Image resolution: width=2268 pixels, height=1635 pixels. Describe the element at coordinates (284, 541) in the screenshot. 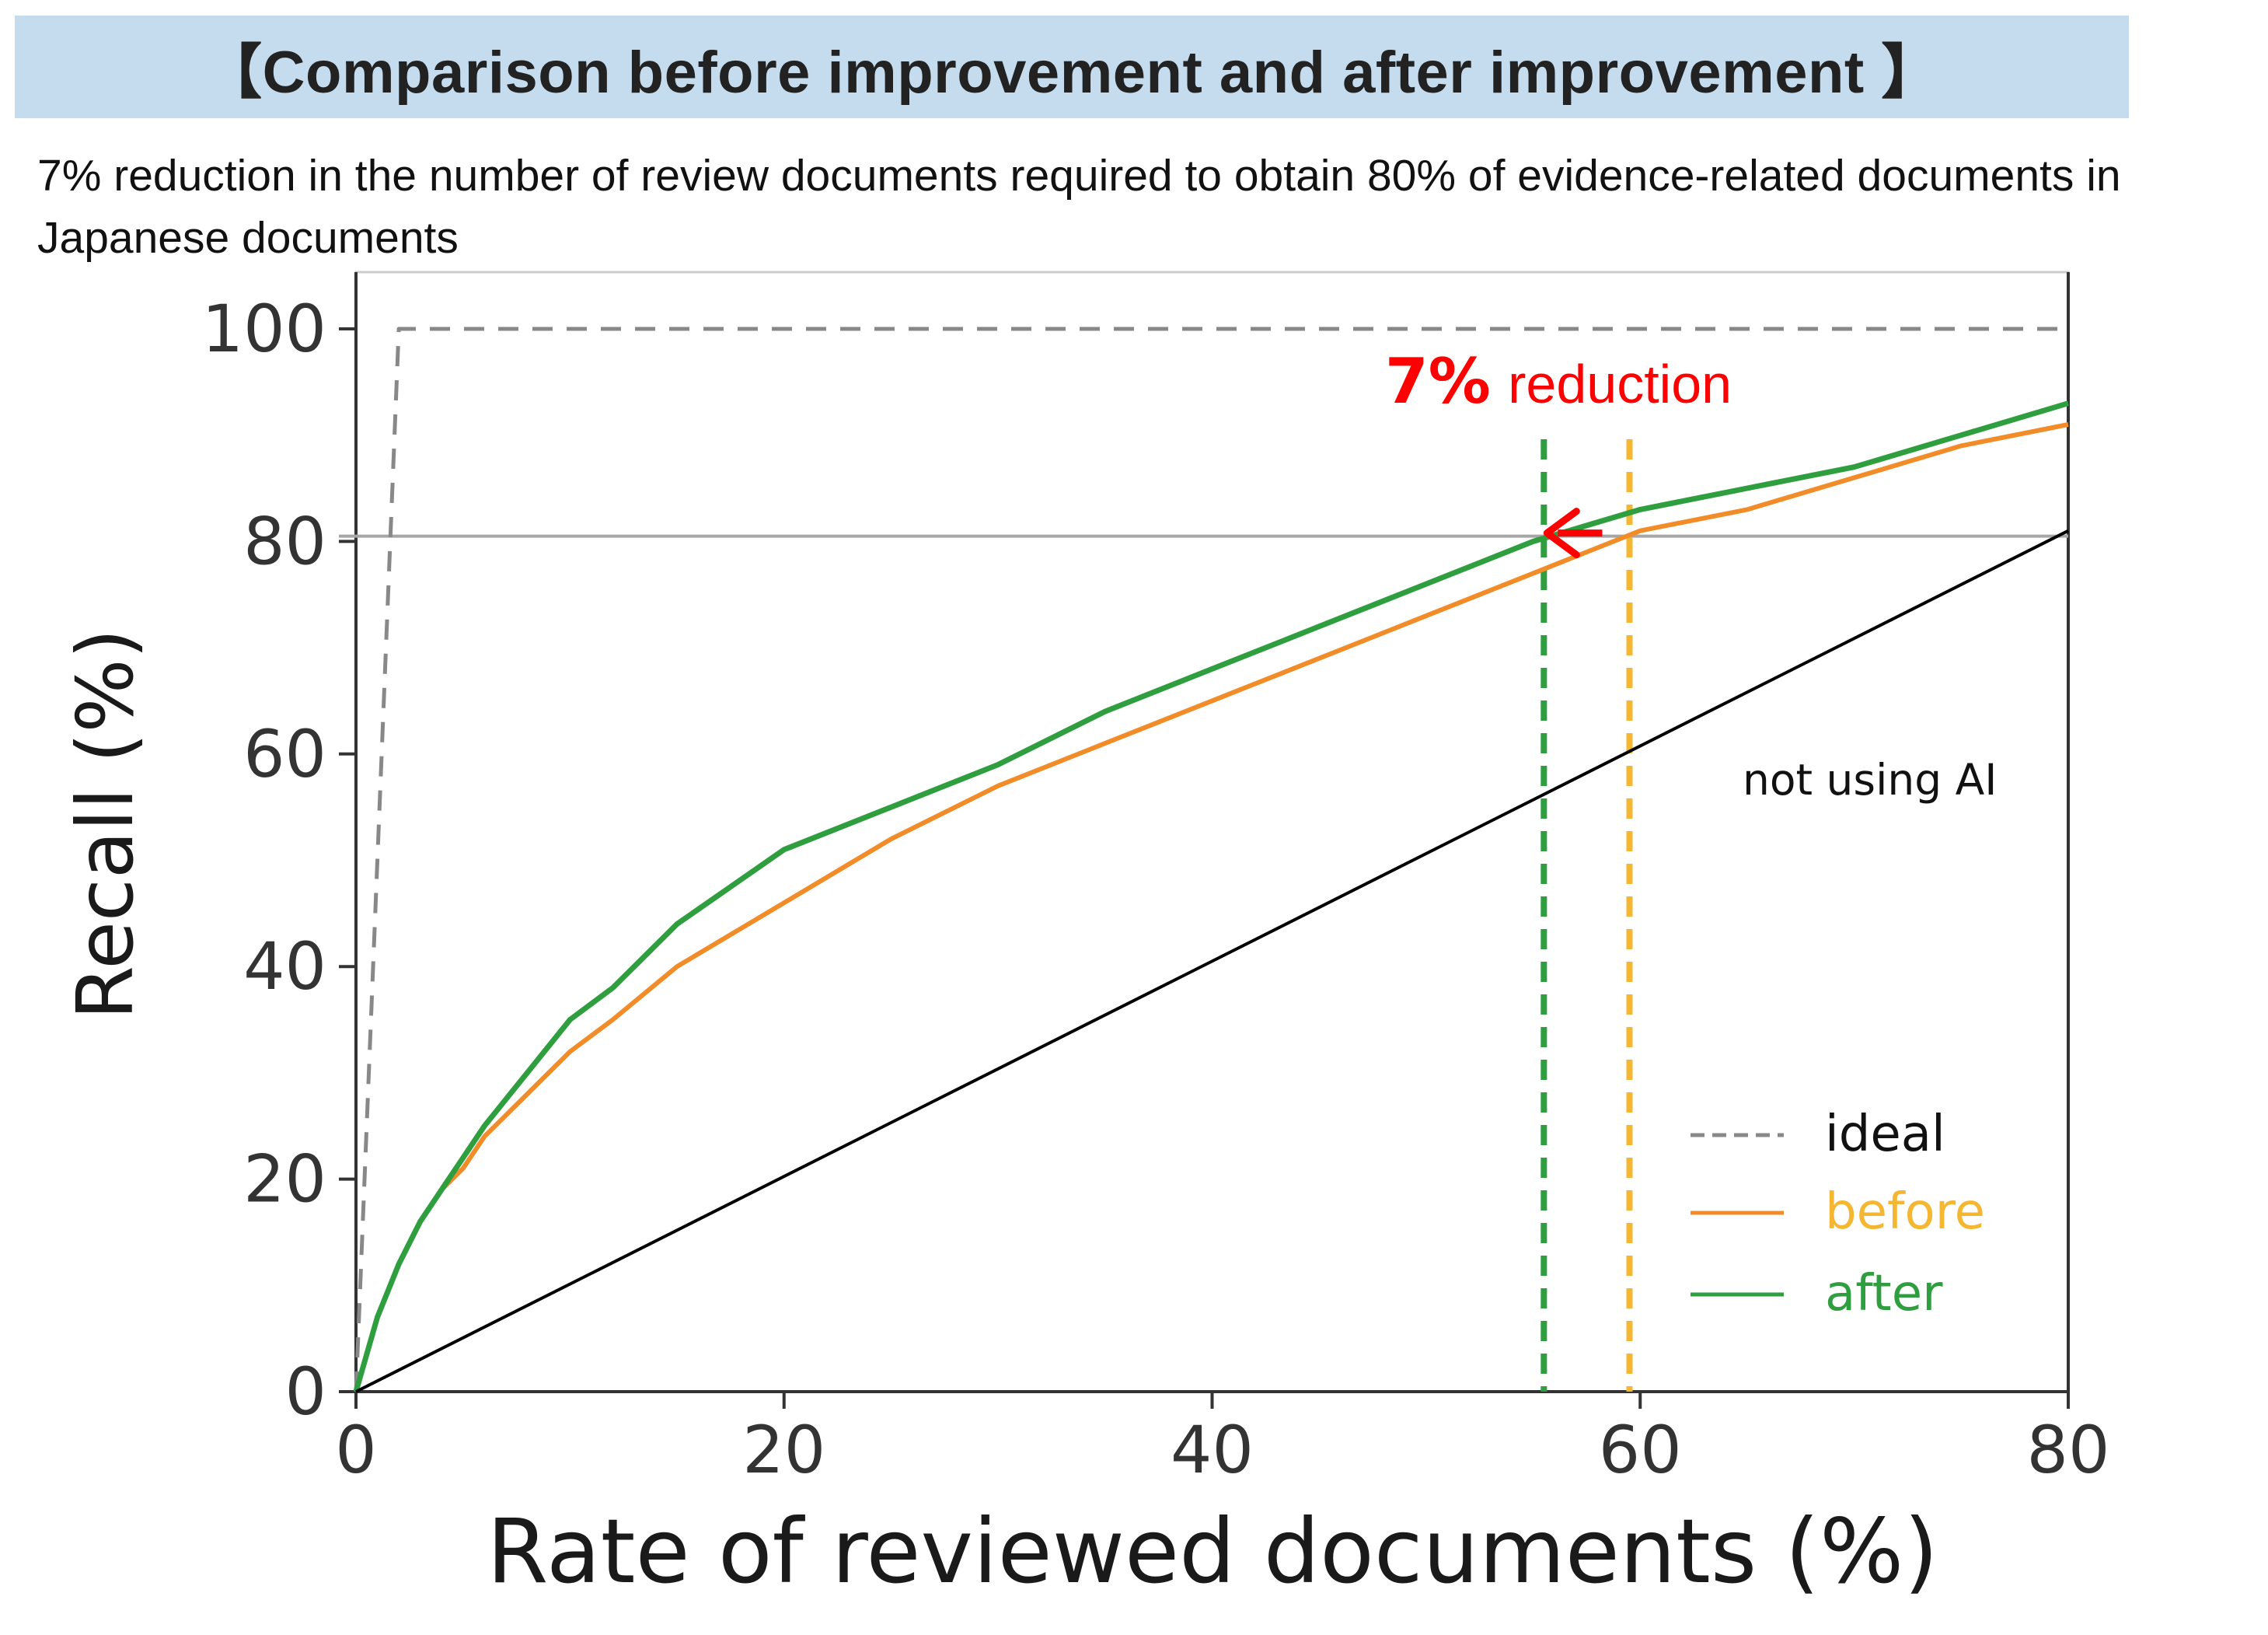

I see `y-tick-label: 80` at that location.